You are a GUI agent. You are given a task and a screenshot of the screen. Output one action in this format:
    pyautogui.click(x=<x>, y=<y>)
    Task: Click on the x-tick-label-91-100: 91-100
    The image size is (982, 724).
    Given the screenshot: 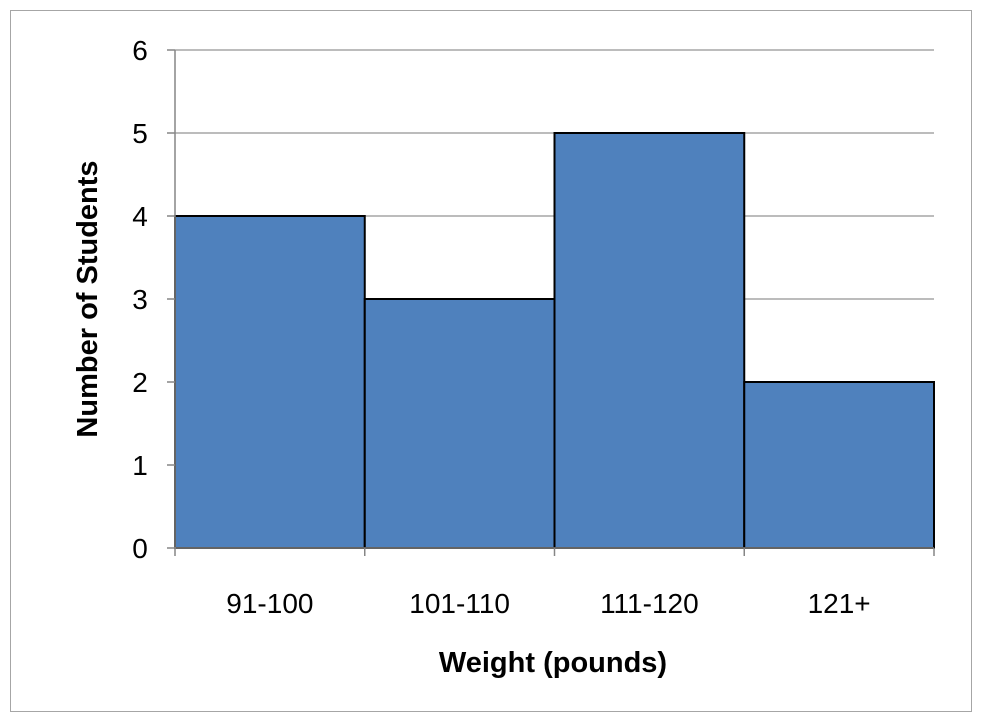 What is the action you would take?
    pyautogui.click(x=269, y=603)
    